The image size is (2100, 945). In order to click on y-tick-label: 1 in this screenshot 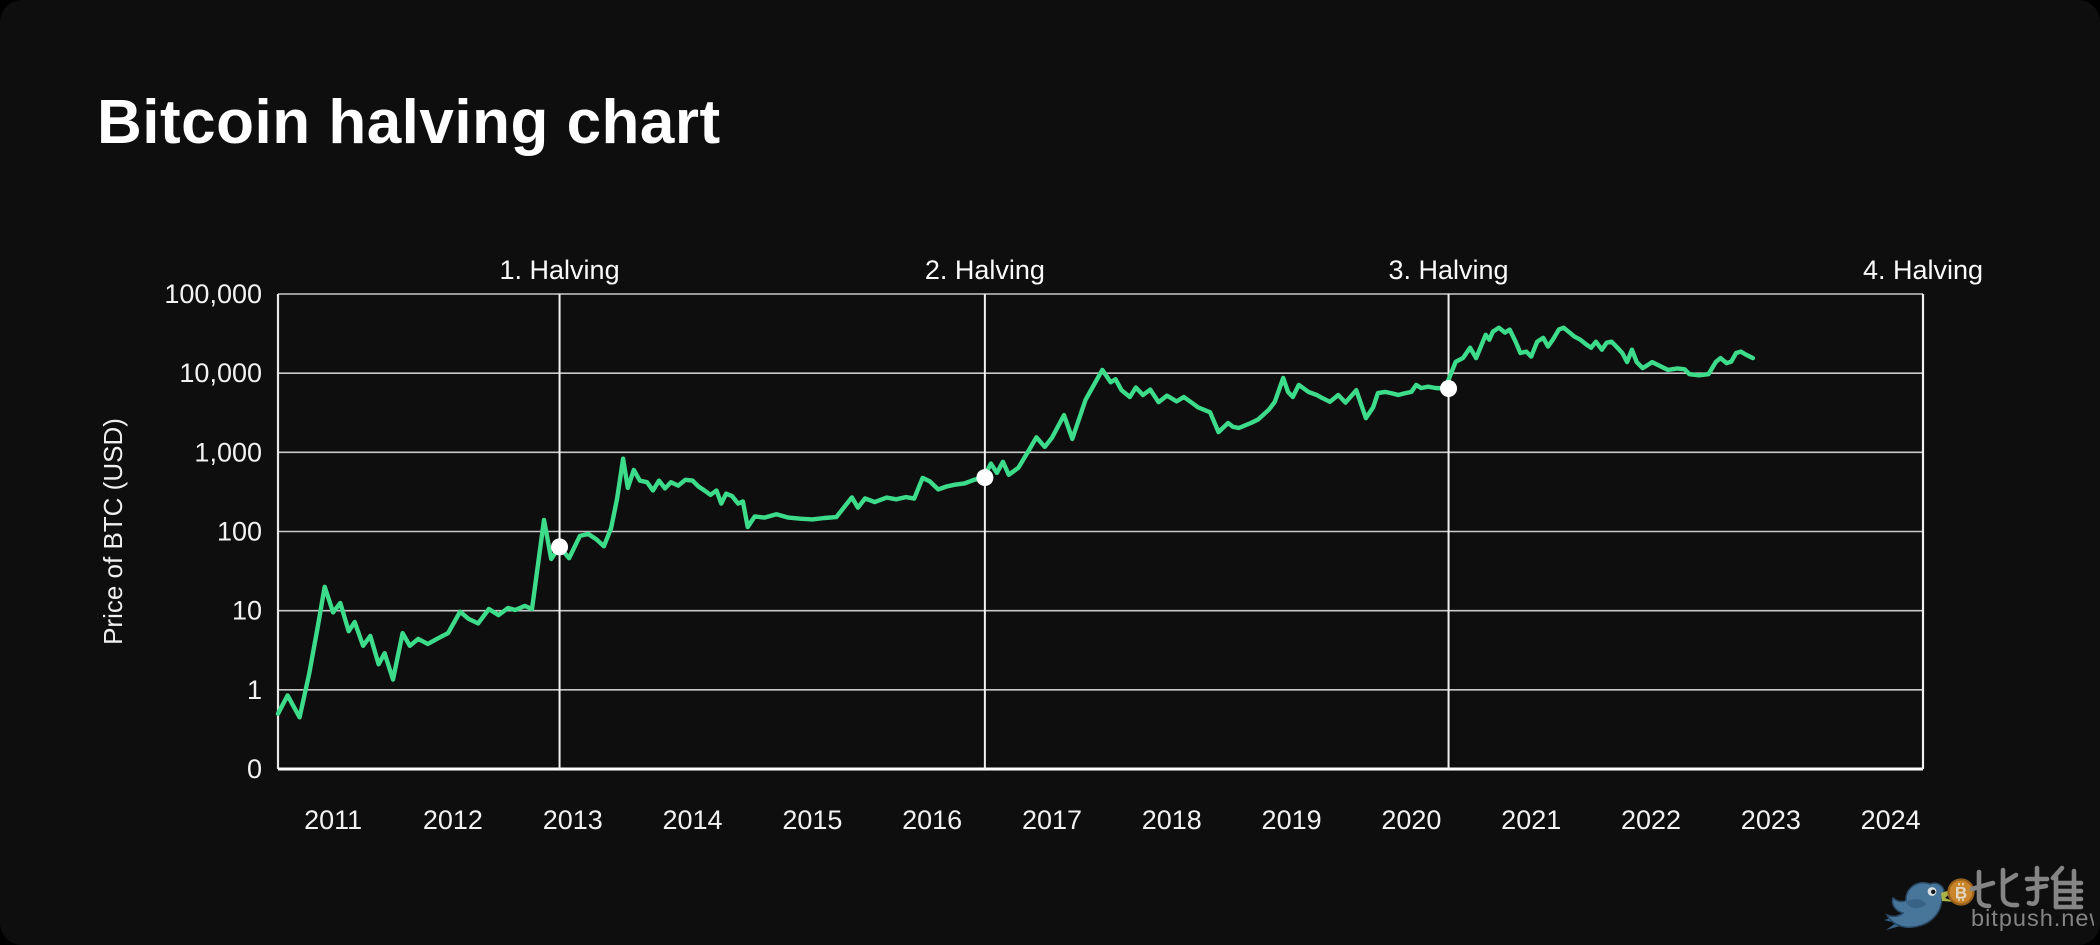, I will do `click(254, 690)`.